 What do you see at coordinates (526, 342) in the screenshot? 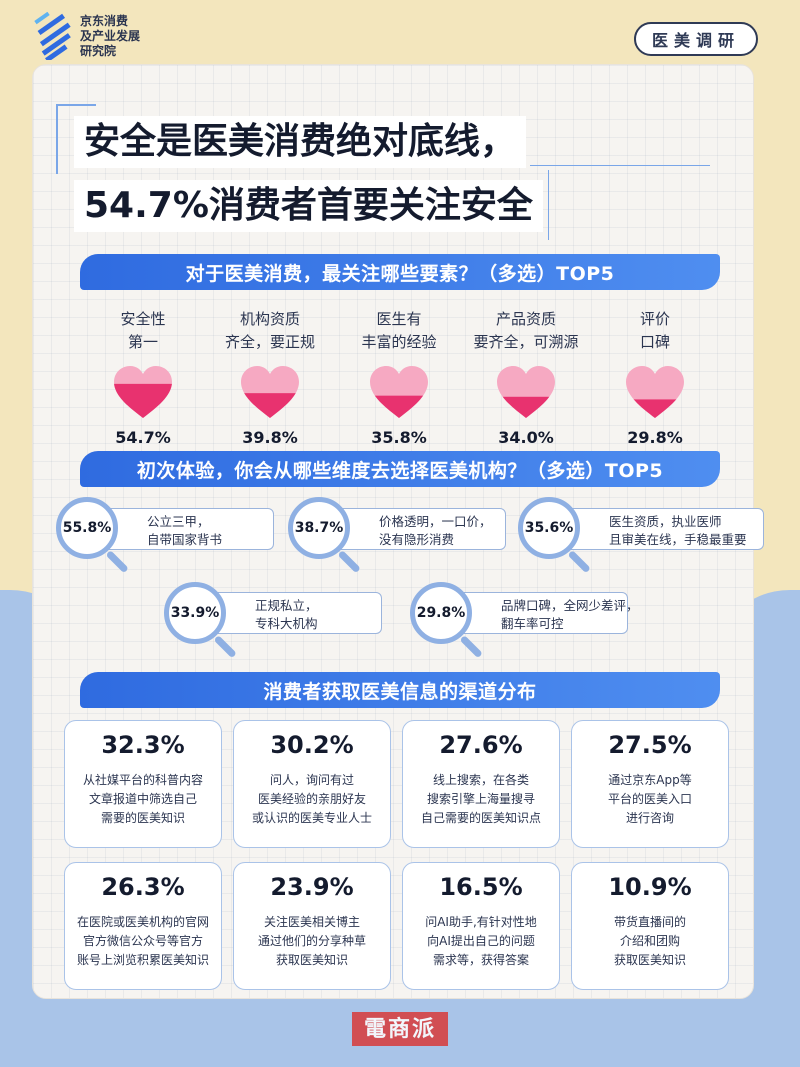
I see `heart-category-label-line: 要齐全，可溯源` at bounding box center [526, 342].